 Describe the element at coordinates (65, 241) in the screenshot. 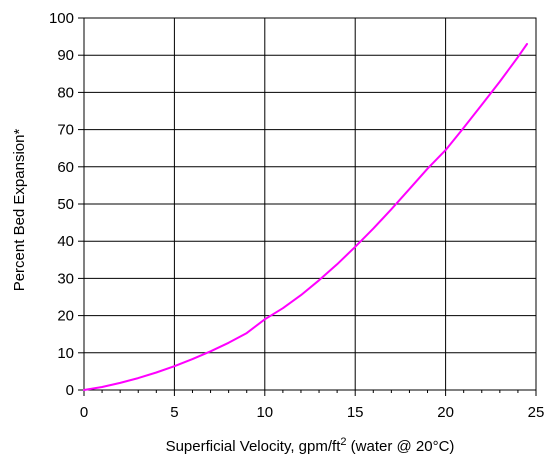

I see `y-tick-label-4: 40` at that location.